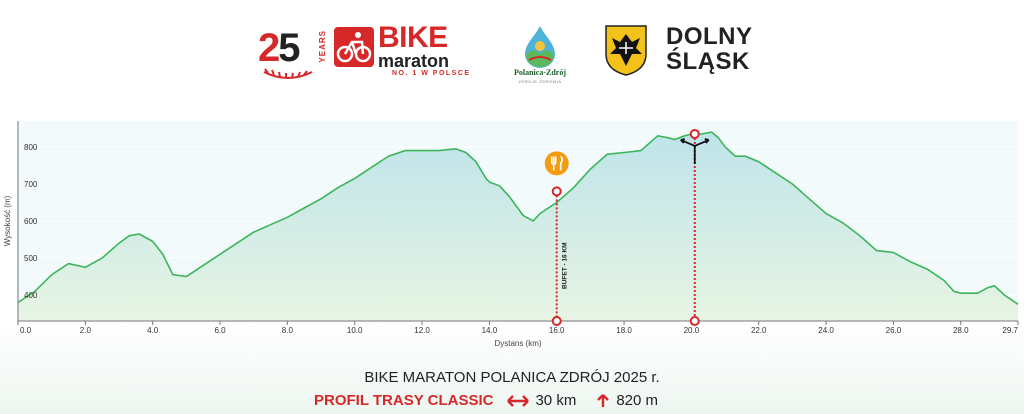  Describe the element at coordinates (354, 47) in the screenshot. I see `cyclist-icon` at that location.